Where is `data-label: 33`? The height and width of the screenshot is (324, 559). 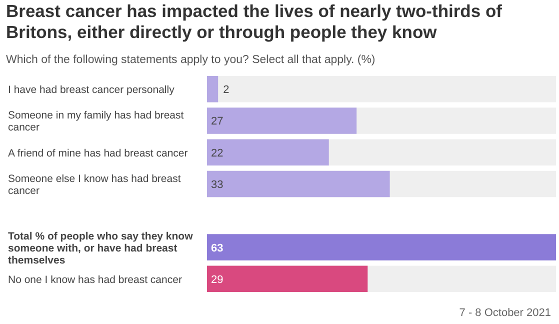
data-label: 33 is located at coordinates (217, 185).